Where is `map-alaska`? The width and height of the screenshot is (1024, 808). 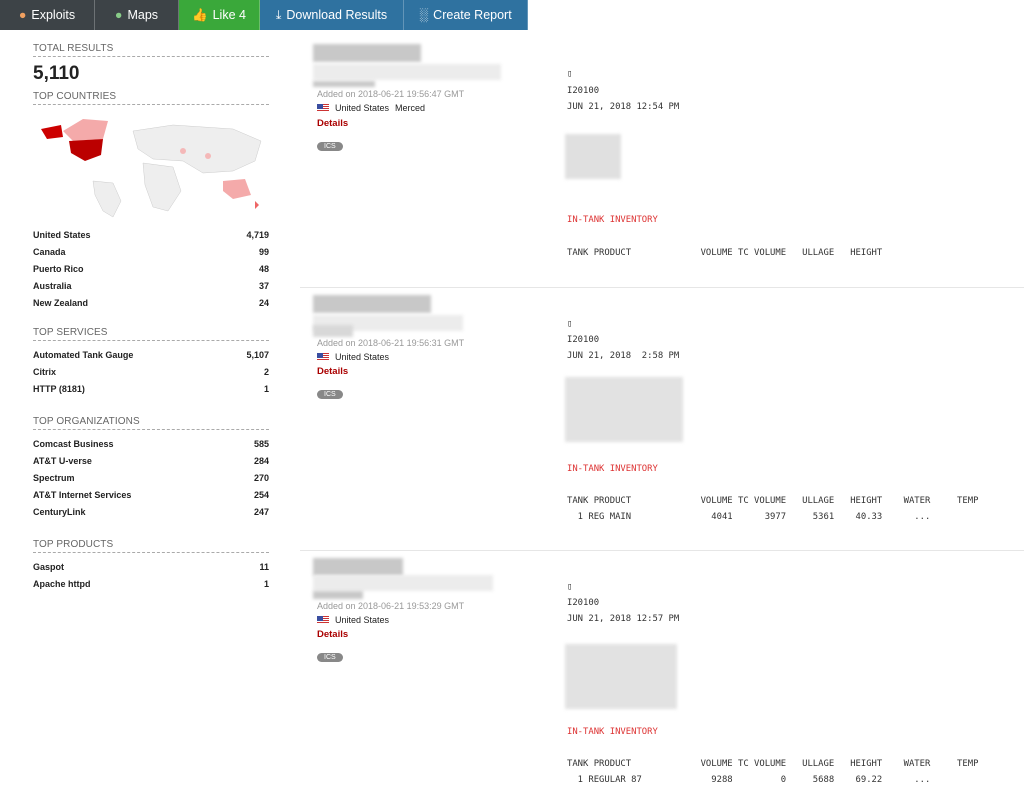 map-alaska is located at coordinates (52, 132).